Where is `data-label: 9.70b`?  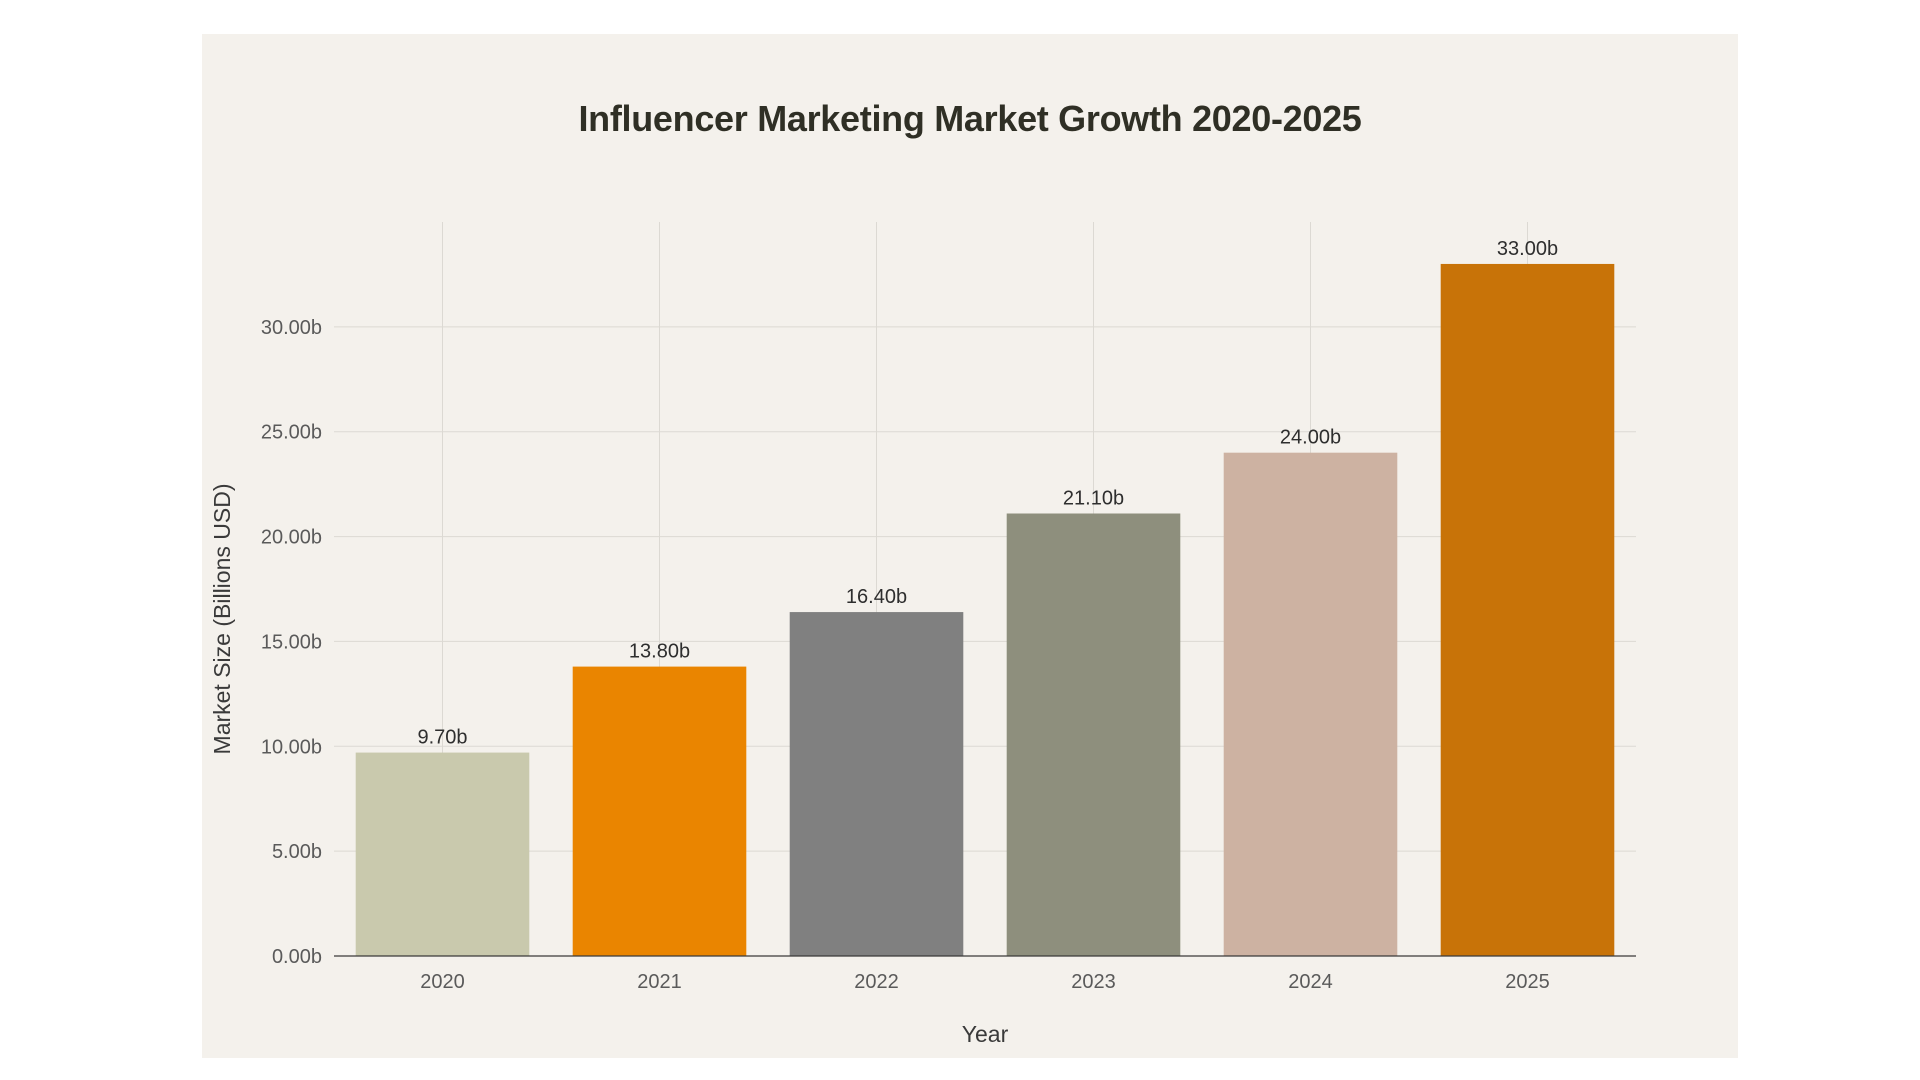 data-label: 9.70b is located at coordinates (442, 738).